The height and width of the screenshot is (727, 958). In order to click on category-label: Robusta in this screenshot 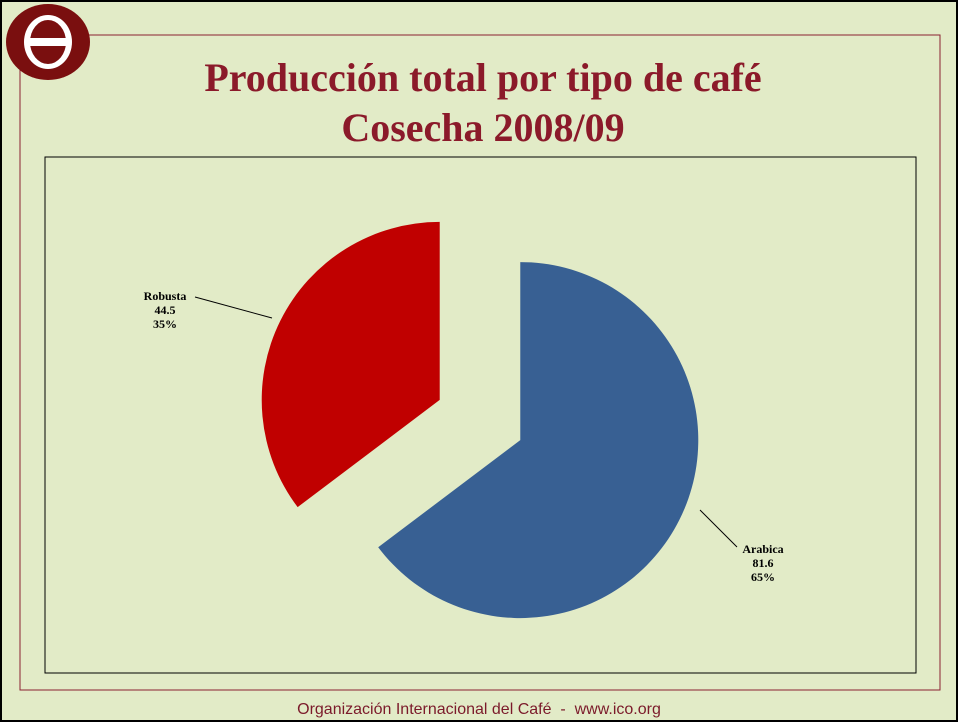, I will do `click(165, 296)`.